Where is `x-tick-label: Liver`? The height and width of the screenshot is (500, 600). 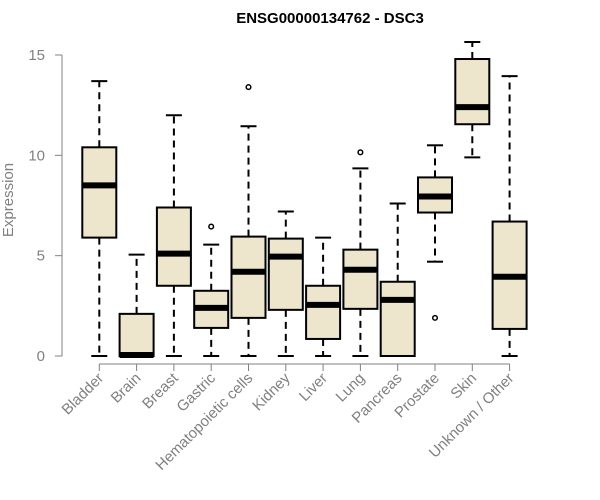
x-tick-label: Liver is located at coordinates (313, 387).